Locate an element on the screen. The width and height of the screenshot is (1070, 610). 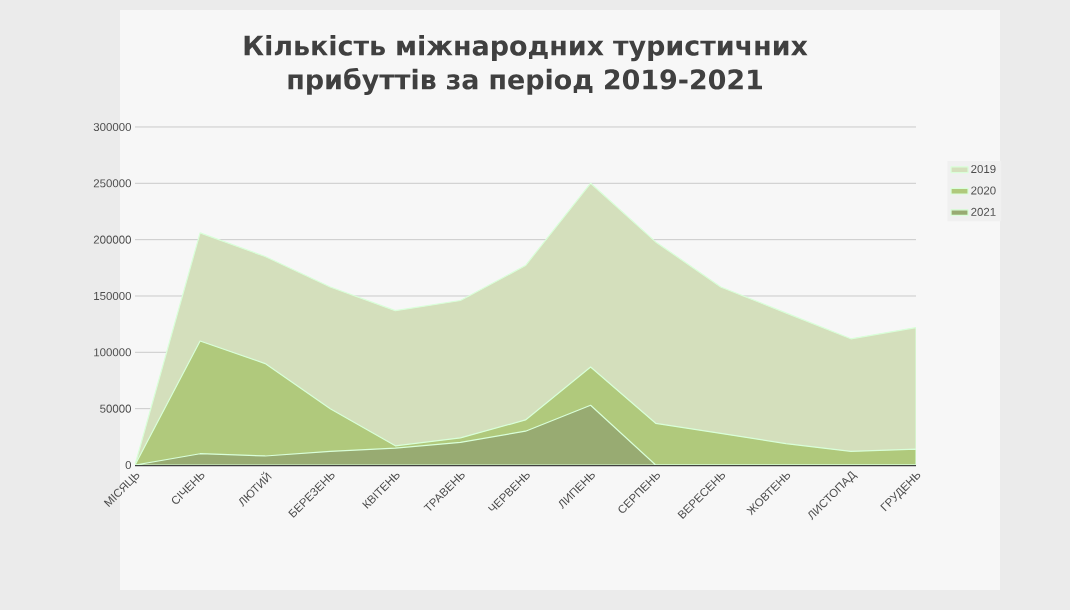
y-tick-label: 100000 is located at coordinates (113, 352).